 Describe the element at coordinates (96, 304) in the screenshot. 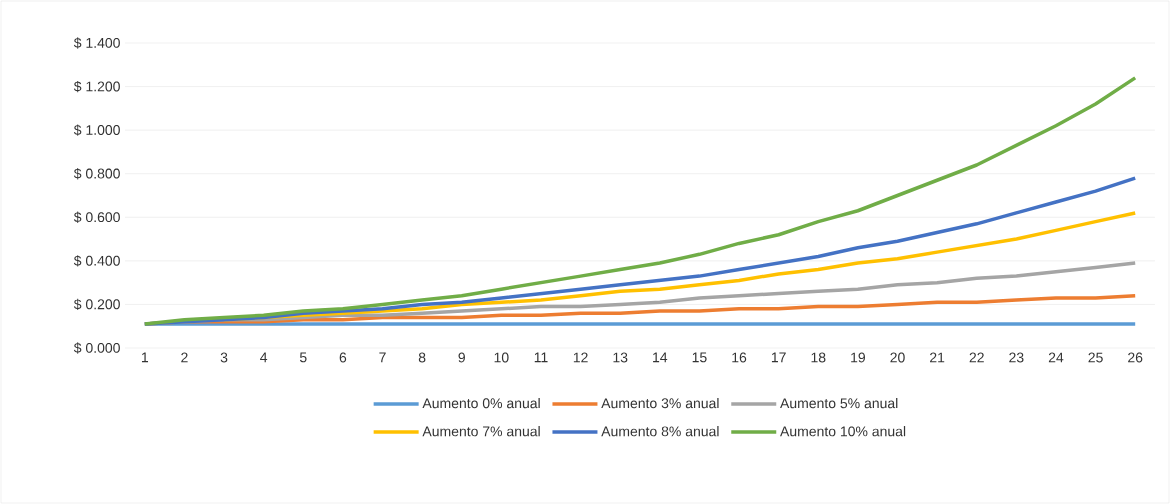

I see `y-tick-label: $ 0.200` at that location.